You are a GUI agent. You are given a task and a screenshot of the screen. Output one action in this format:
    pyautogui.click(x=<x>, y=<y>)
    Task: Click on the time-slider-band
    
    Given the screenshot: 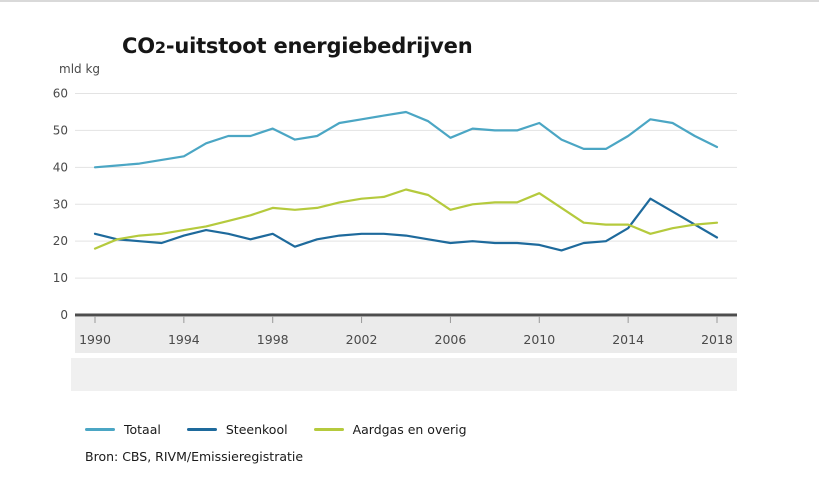 What is the action you would take?
    pyautogui.click(x=404, y=374)
    